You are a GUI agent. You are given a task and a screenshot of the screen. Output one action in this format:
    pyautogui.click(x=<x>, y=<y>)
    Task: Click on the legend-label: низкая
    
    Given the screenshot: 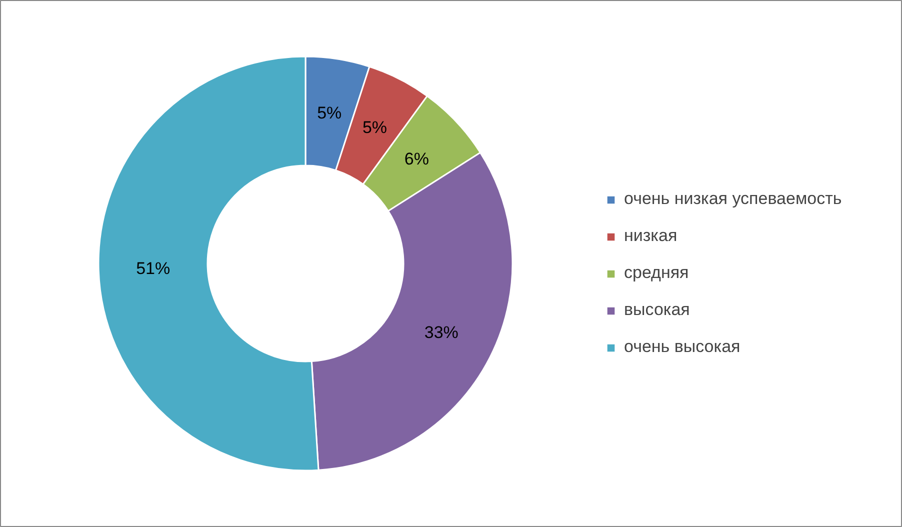 What is the action you would take?
    pyautogui.click(x=651, y=236)
    